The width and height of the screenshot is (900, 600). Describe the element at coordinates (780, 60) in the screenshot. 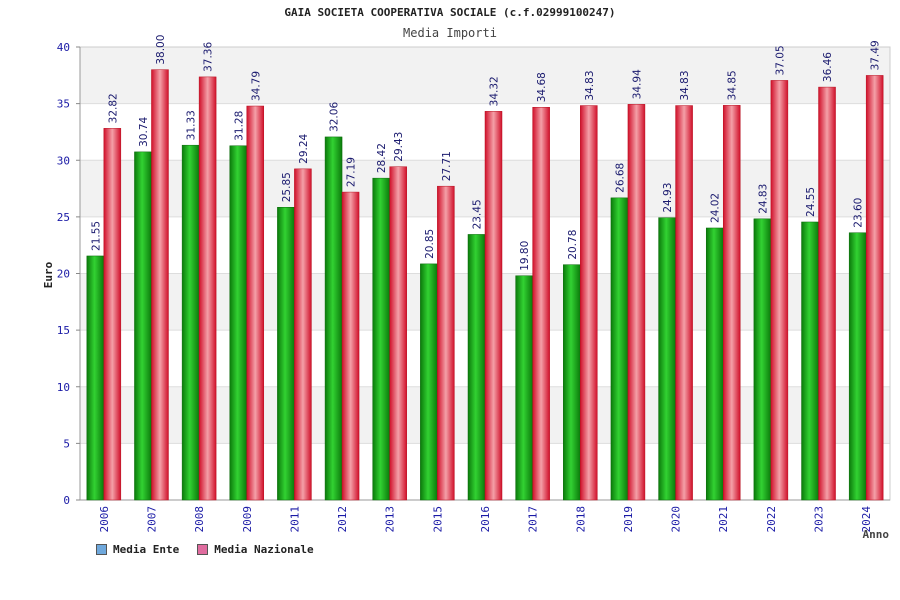

I see `data-label-nazionale: 37.05` at that location.